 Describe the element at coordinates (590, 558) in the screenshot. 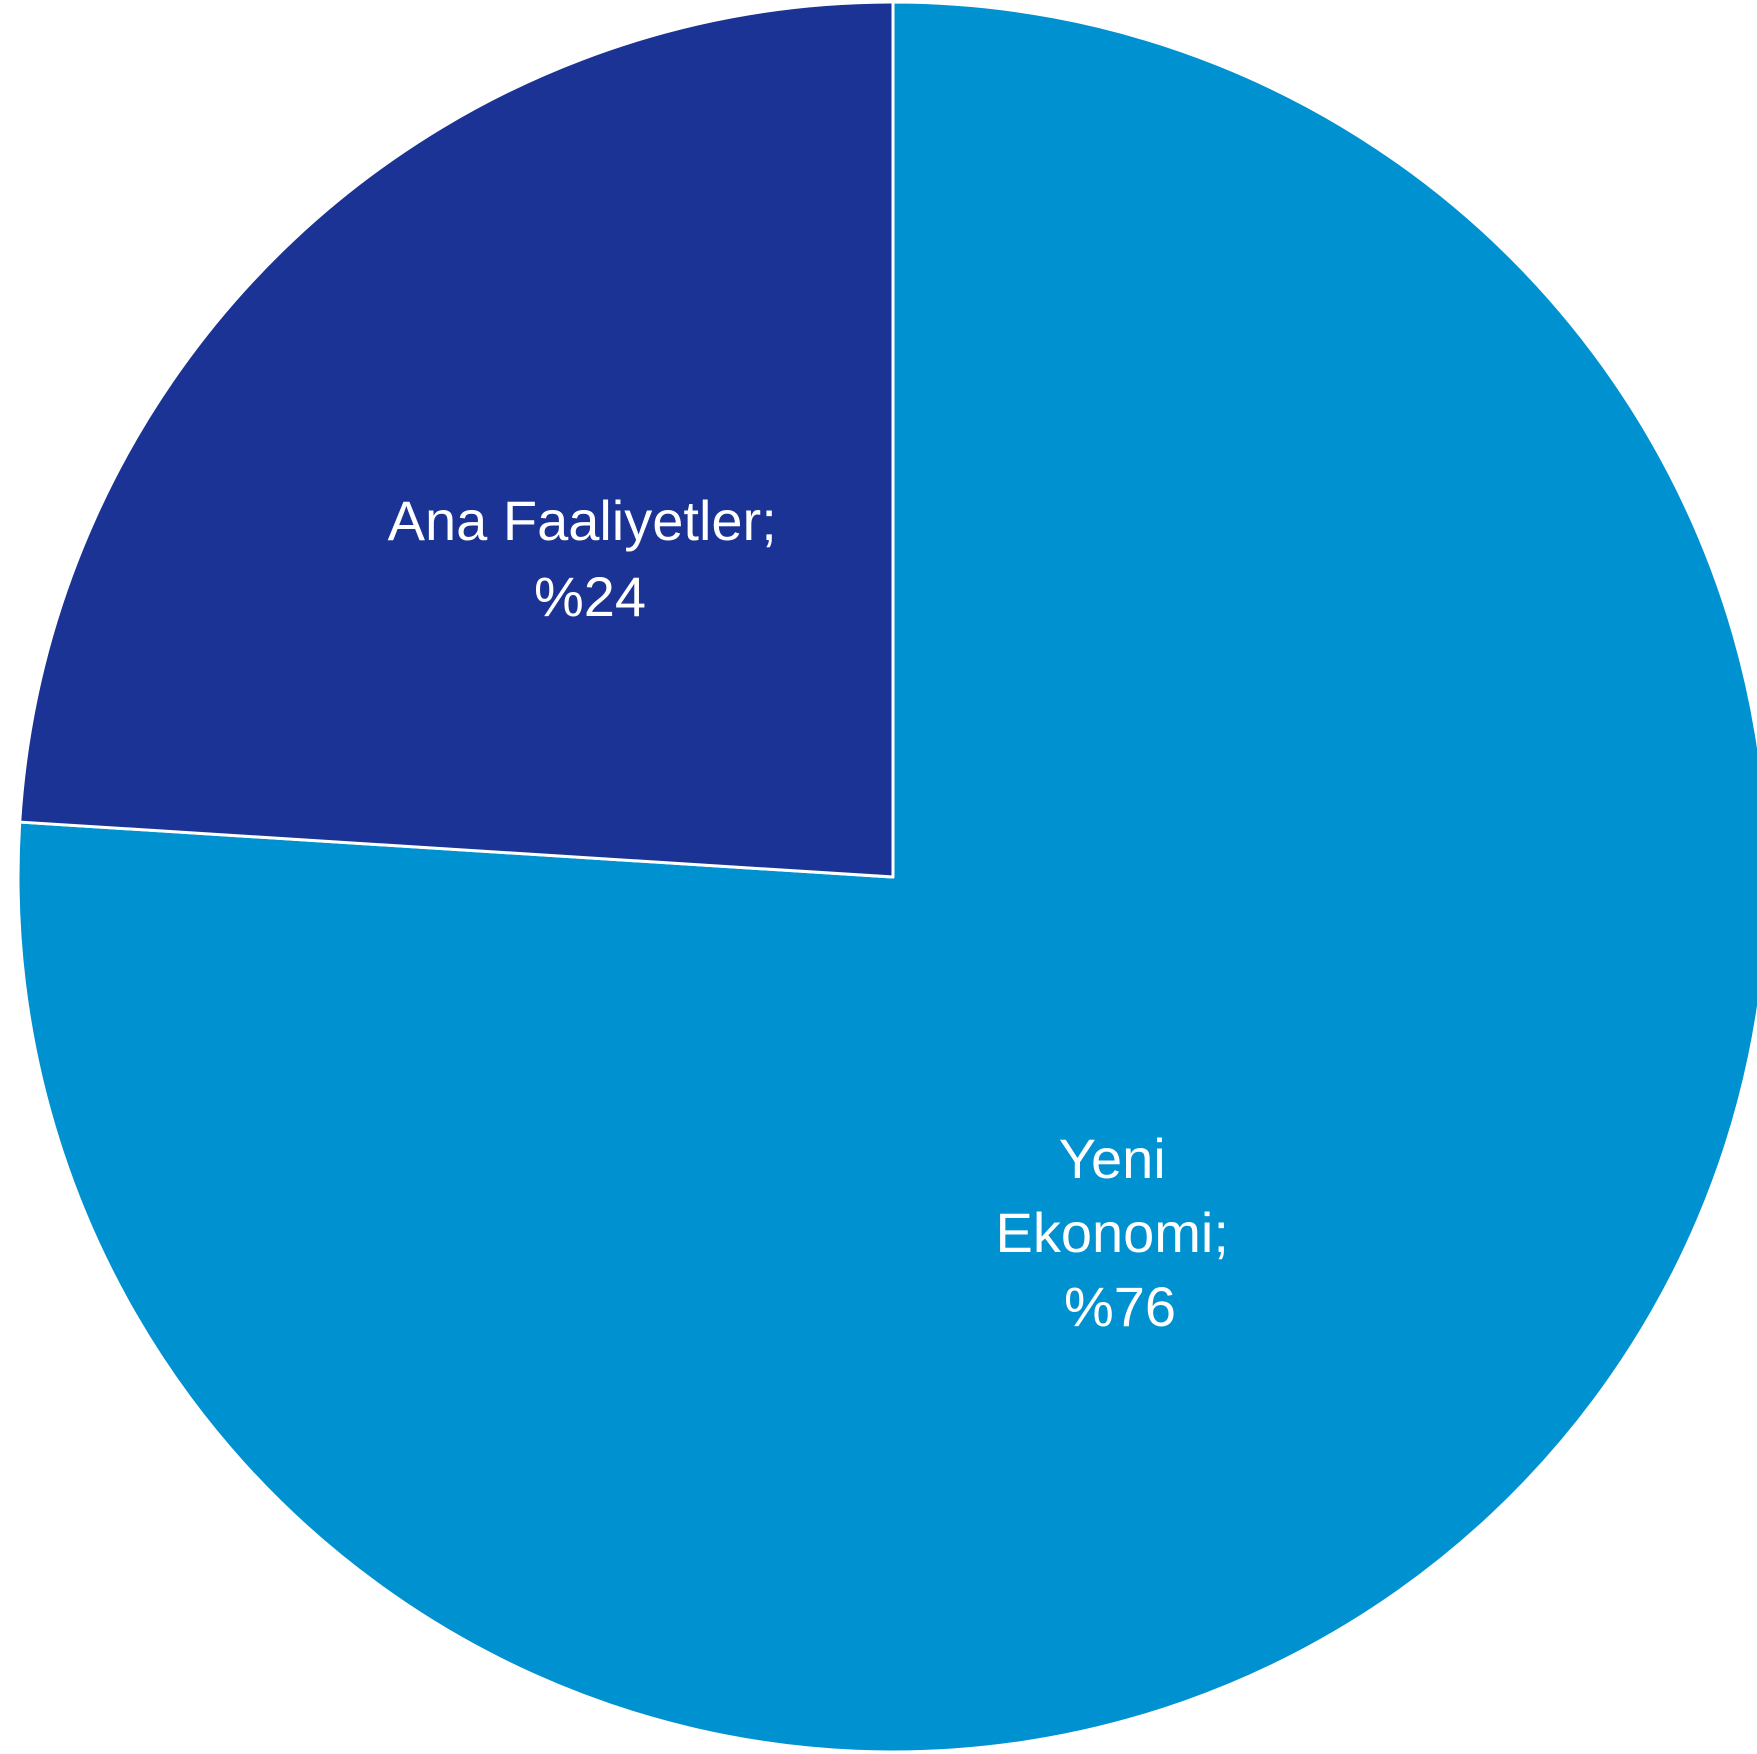

I see `slice-label-ana-faaliyetler: Ana Faaliyetler; %24` at that location.